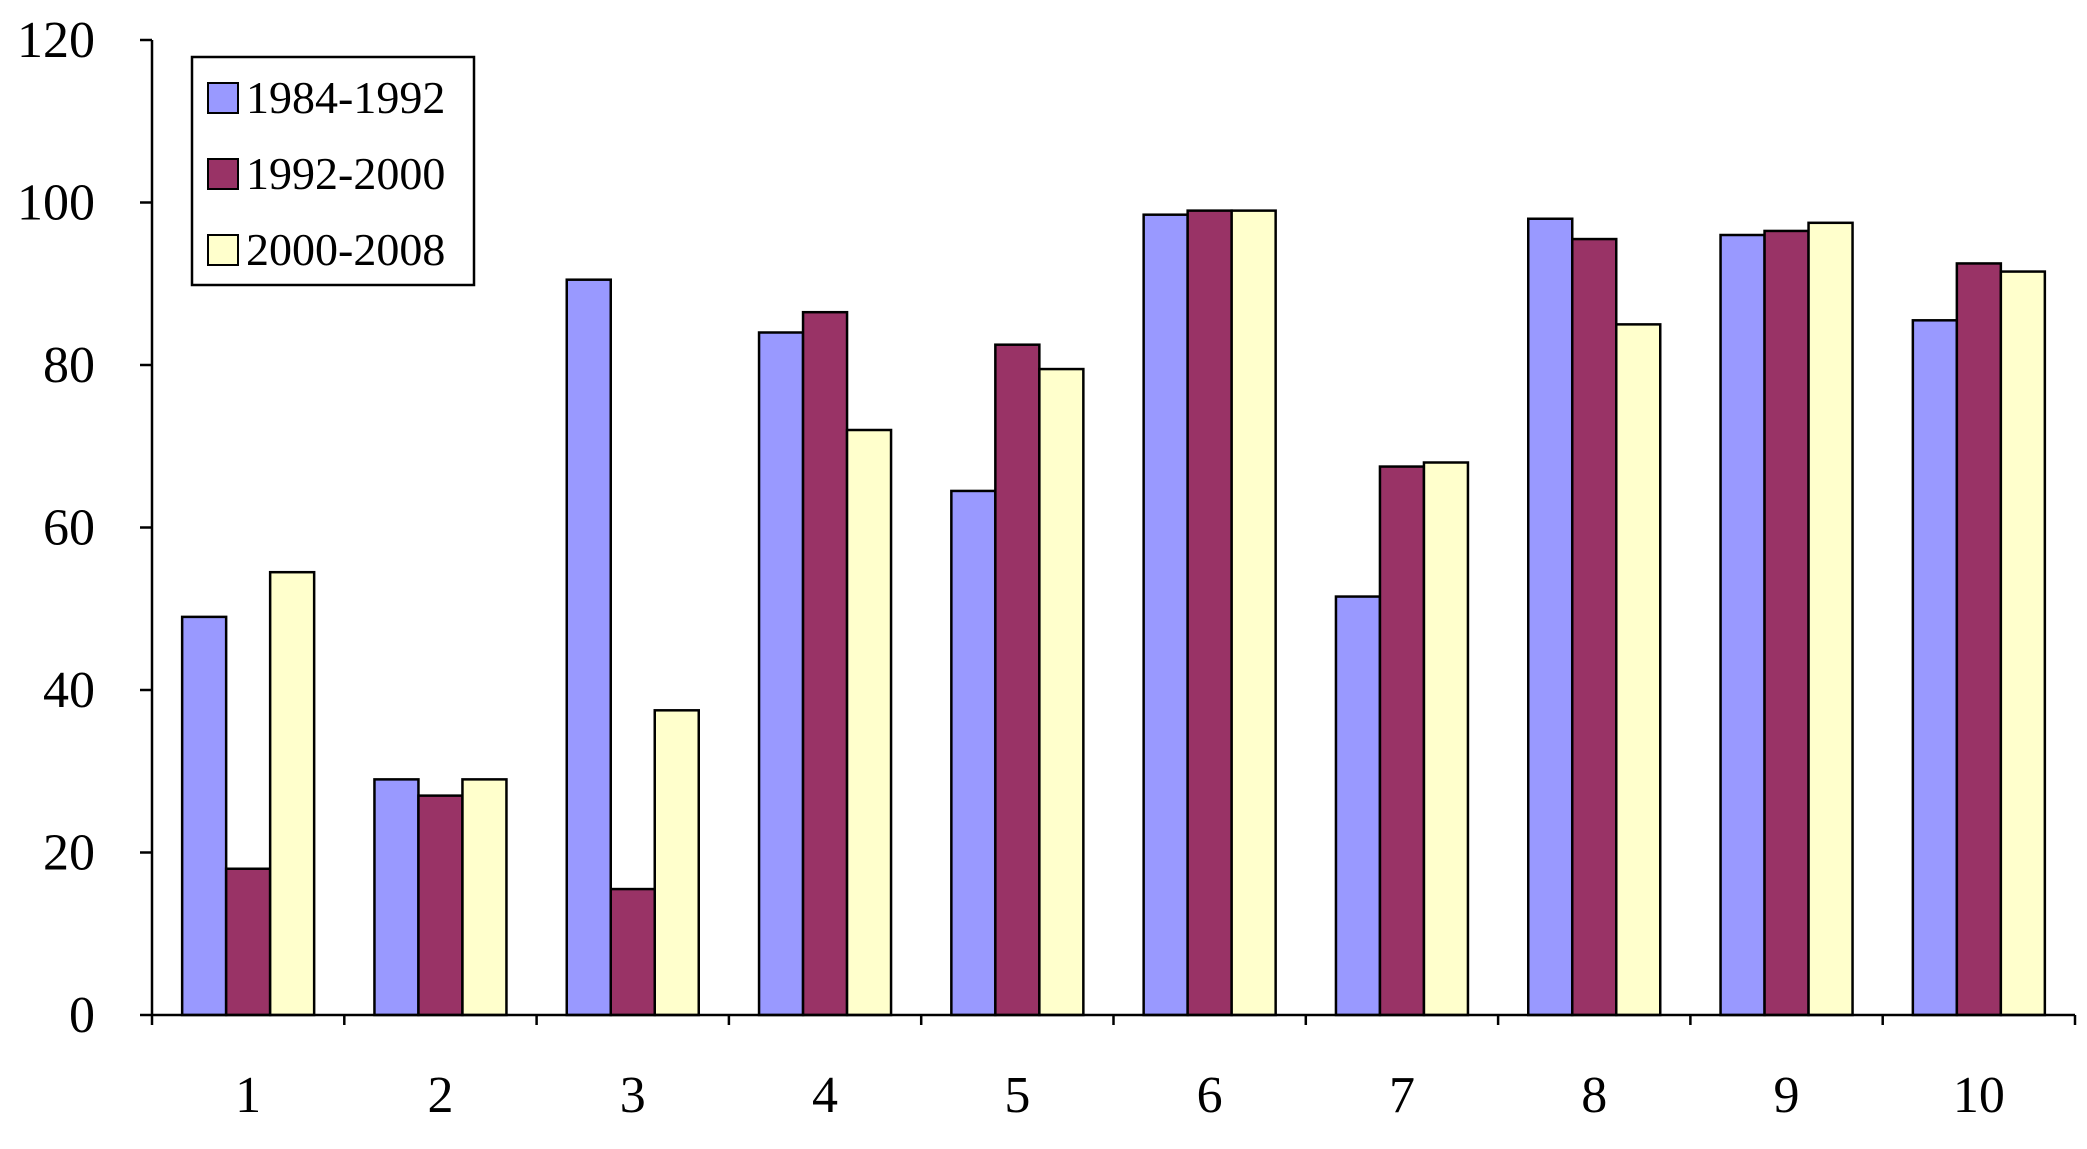 Image resolution: width=2087 pixels, height=1149 pixels. What do you see at coordinates (1113, 1069) in the screenshot?
I see `x-axis-ticks: 1 2 3 4 5 6 7 8 9 10` at bounding box center [1113, 1069].